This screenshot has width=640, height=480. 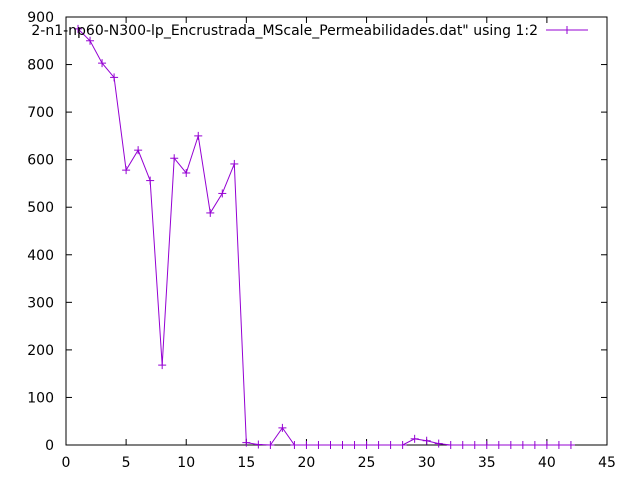 What do you see at coordinates (66, 463) in the screenshot?
I see `x-tick-label: 0` at bounding box center [66, 463].